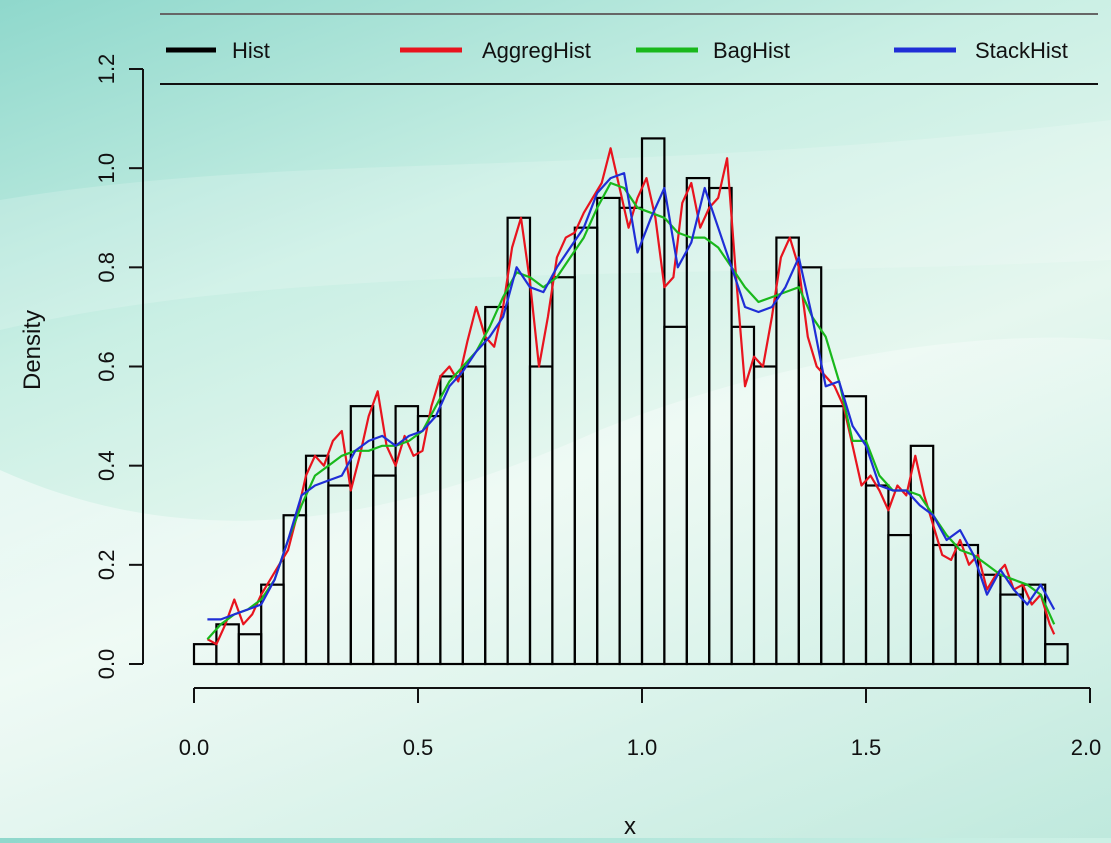 The image size is (1111, 843). I want to click on legend-item-baghist: BagHist, so click(713, 50).